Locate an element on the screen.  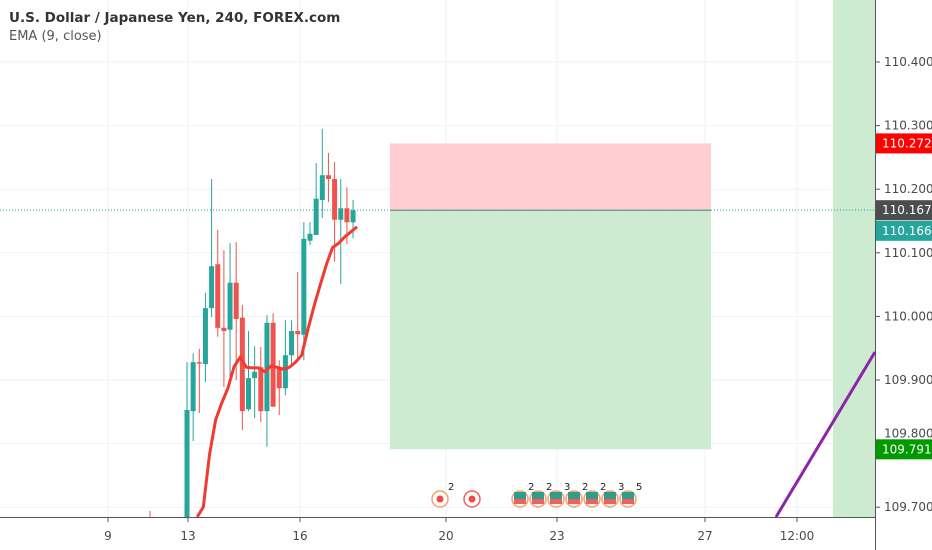
event-marker: 5 is located at coordinates (630, 495).